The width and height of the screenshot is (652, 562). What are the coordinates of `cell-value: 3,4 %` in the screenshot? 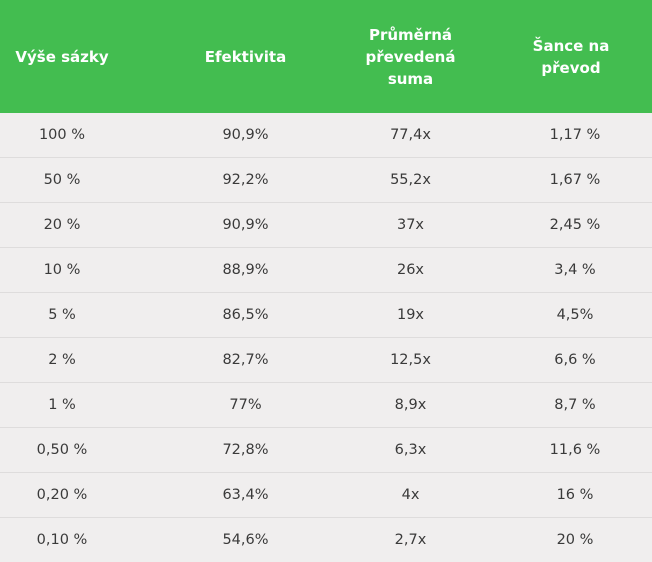 It's located at (575, 270).